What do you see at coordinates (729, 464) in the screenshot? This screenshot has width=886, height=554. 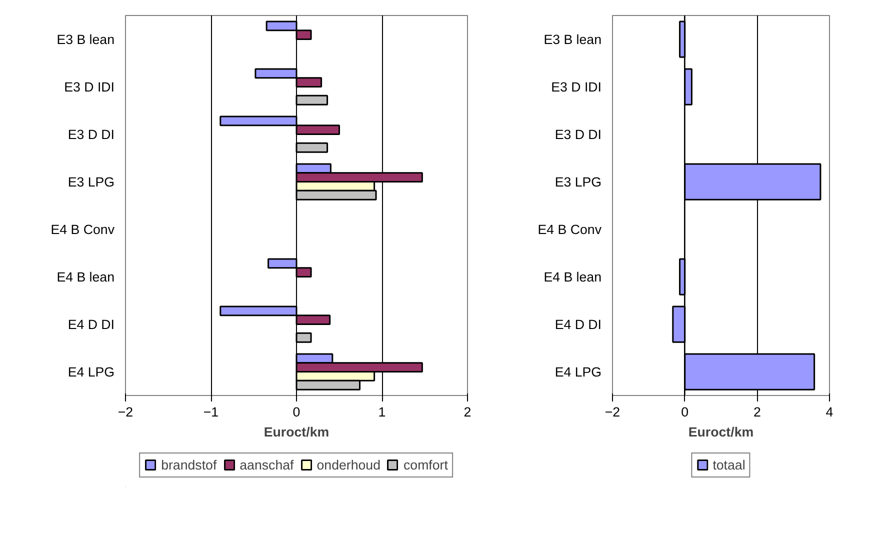 I see `legend-label: totaal` at bounding box center [729, 464].